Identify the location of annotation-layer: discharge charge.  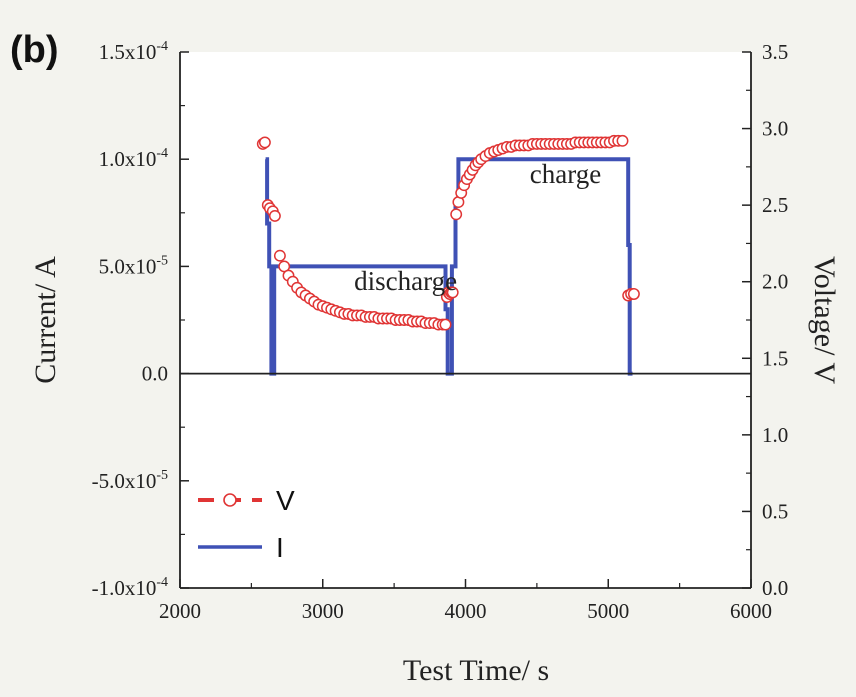
(477, 227).